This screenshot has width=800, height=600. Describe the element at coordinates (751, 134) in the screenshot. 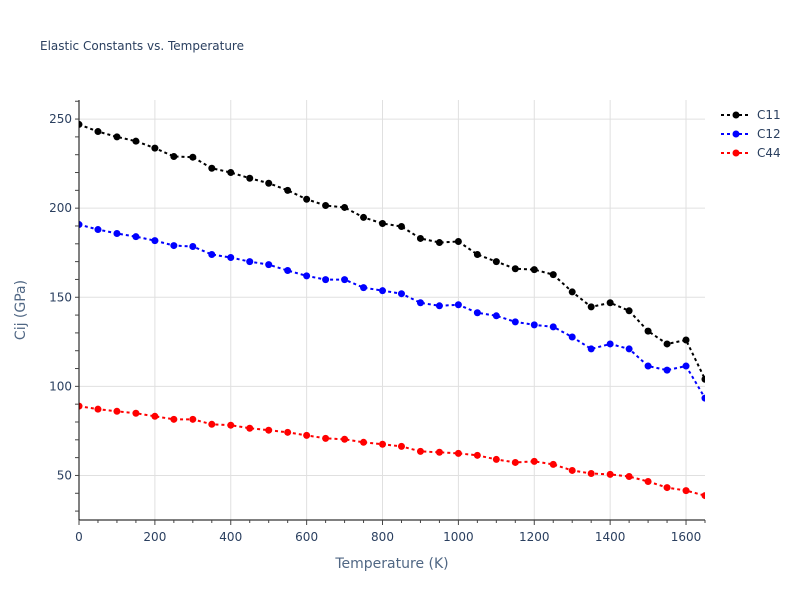

I see `legend-item-c12: C12` at that location.